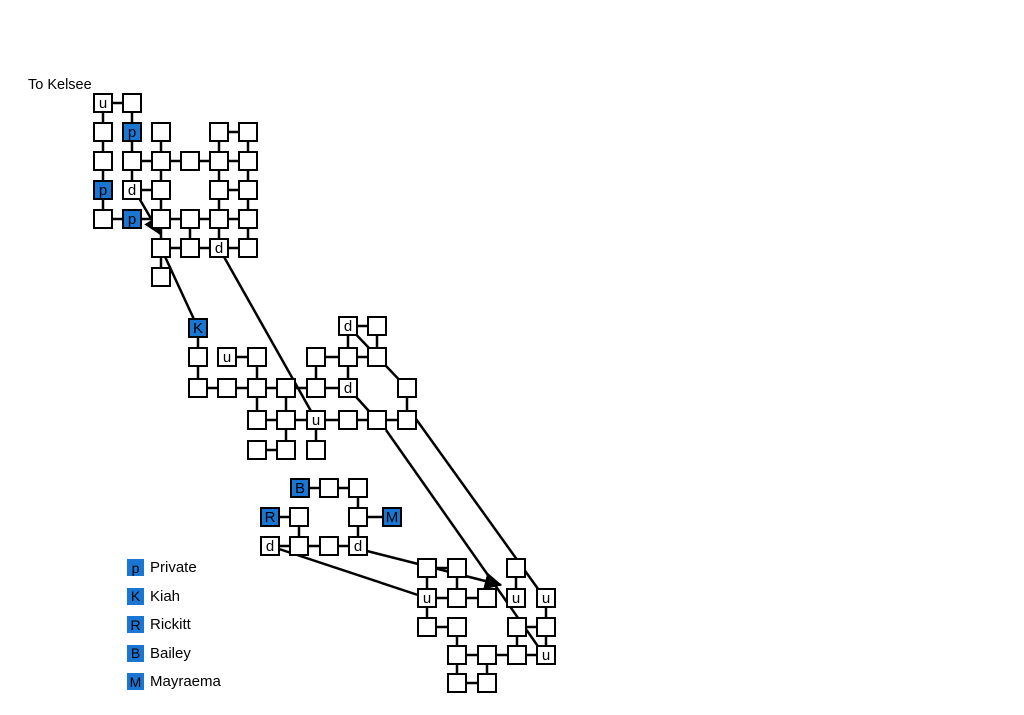 The image size is (1024, 715). I want to click on legend-item-mayraema: M Mayraema, so click(174, 681).